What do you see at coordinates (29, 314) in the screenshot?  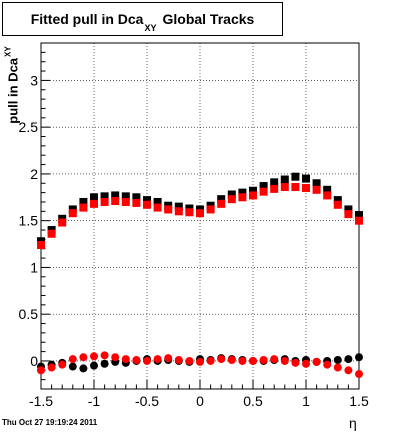 I see `y-tick-label: 0.5` at bounding box center [29, 314].